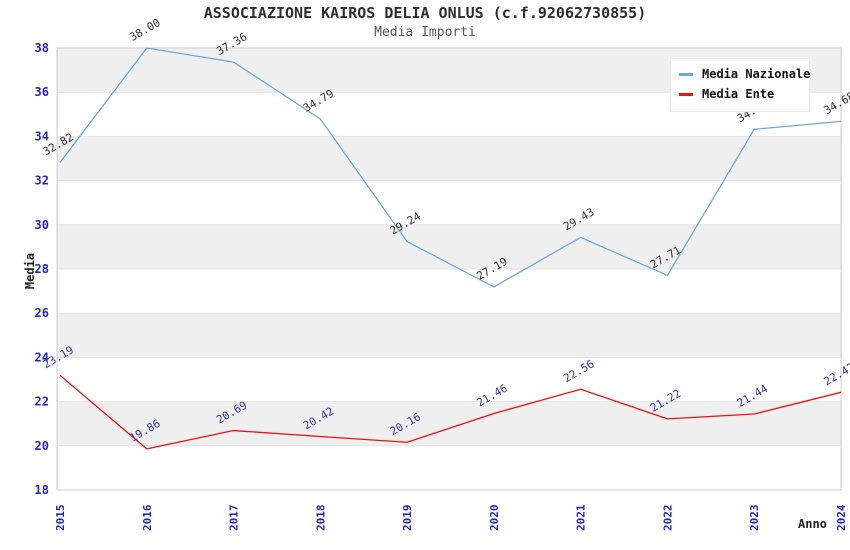 This screenshot has height=550, width=850. What do you see at coordinates (42, 181) in the screenshot?
I see `y-tick-label: 32` at bounding box center [42, 181].